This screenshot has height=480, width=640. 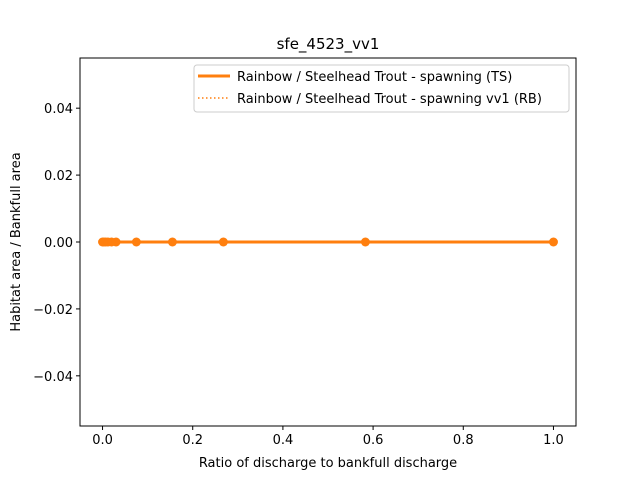 What do you see at coordinates (16, 241) in the screenshot?
I see `y-axis-label: Habitat area / Bankfull area` at bounding box center [16, 241].